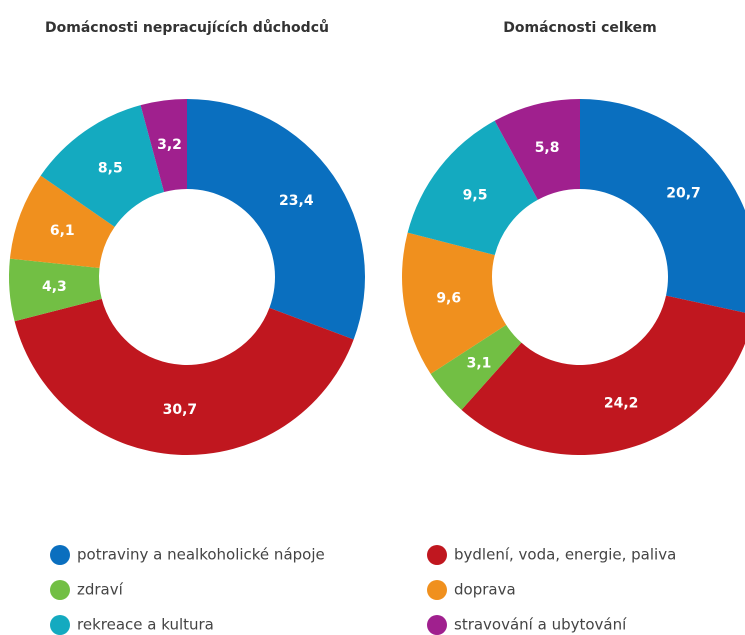 This screenshot has width=745, height=635. I want to click on value-label: 5,8, so click(547, 148).